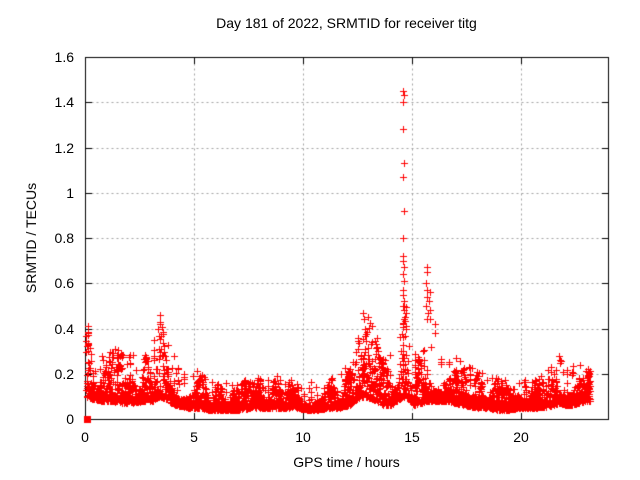  I want to click on x-tick-label: 5, so click(194, 437).